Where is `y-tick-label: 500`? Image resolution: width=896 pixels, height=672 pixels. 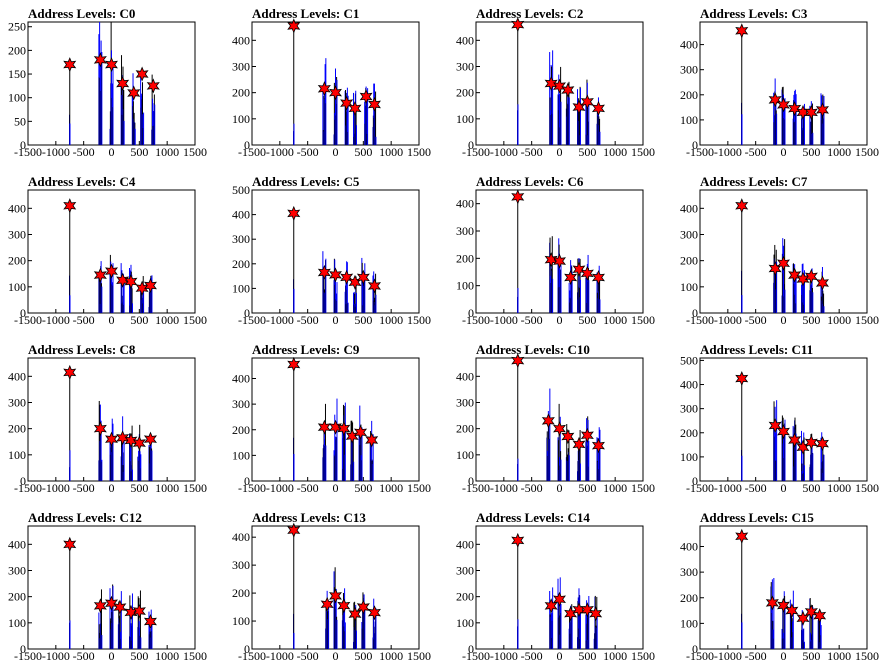 y-tick-label: 500 is located at coordinates (689, 360).